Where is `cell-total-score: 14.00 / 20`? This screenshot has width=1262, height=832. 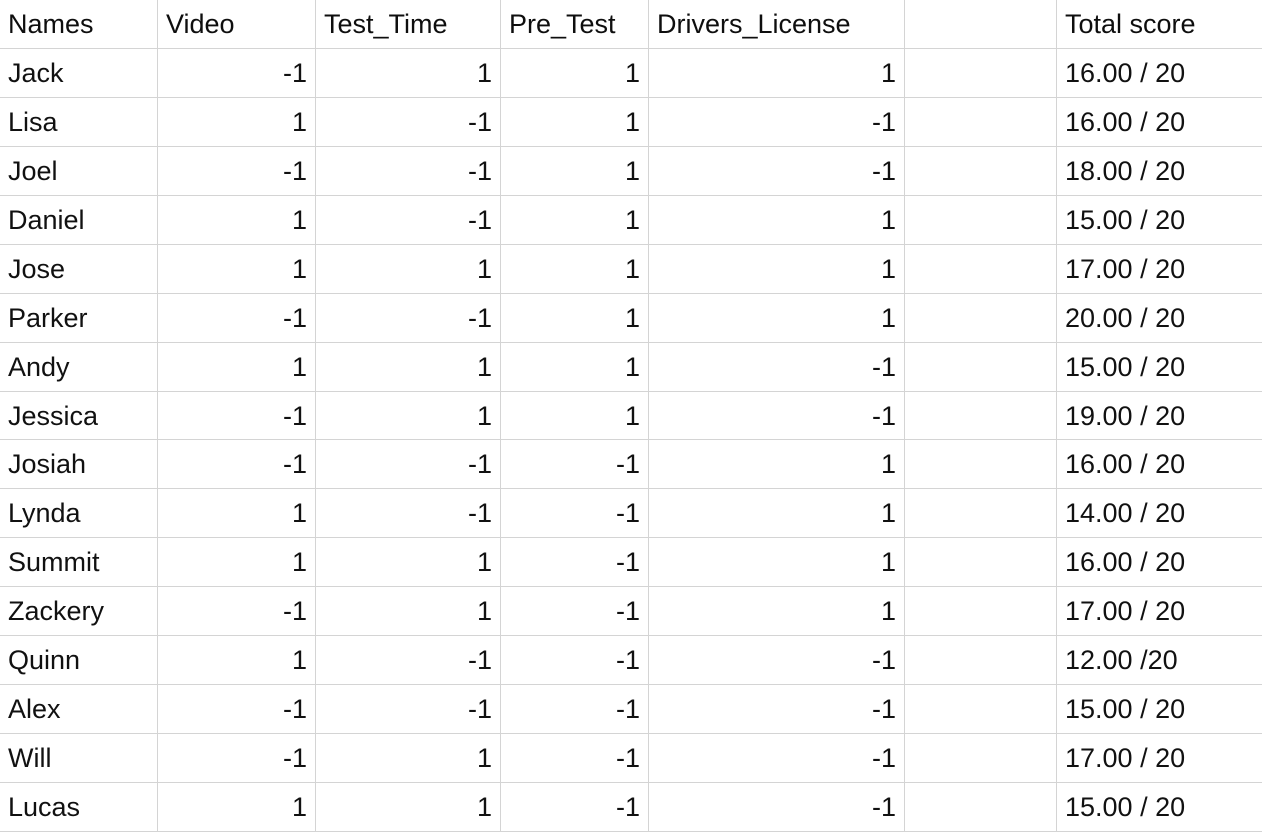 cell-total-score: 14.00 / 20 is located at coordinates (1159, 514).